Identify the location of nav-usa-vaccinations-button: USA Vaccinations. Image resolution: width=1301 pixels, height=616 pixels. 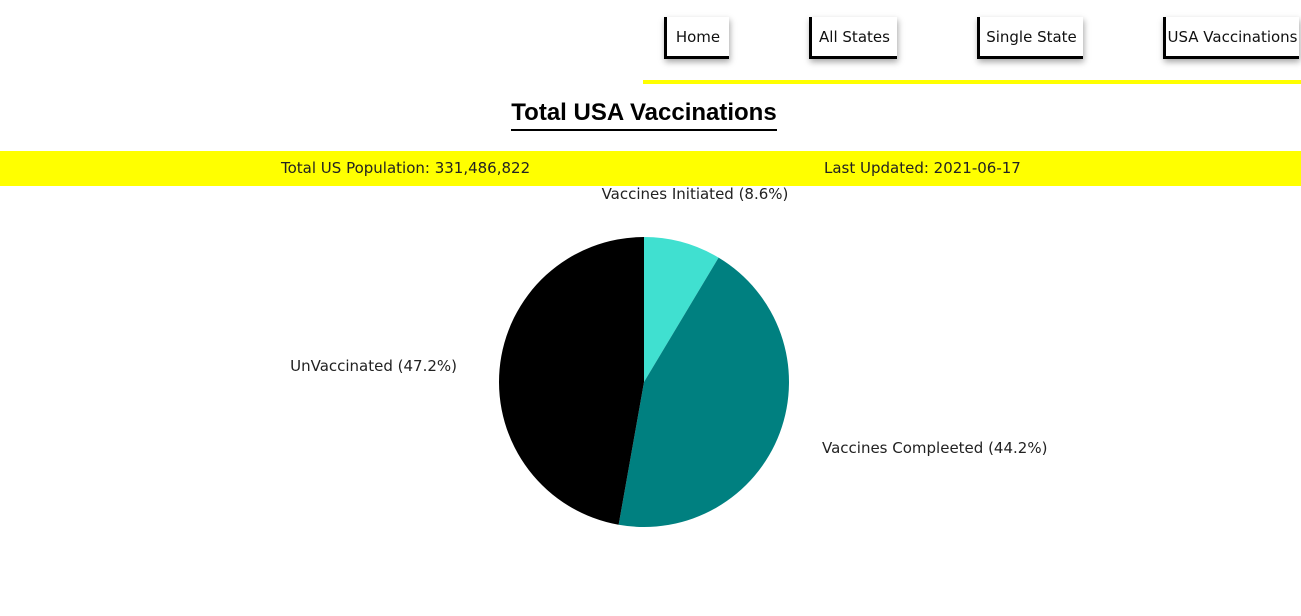
(1231, 38).